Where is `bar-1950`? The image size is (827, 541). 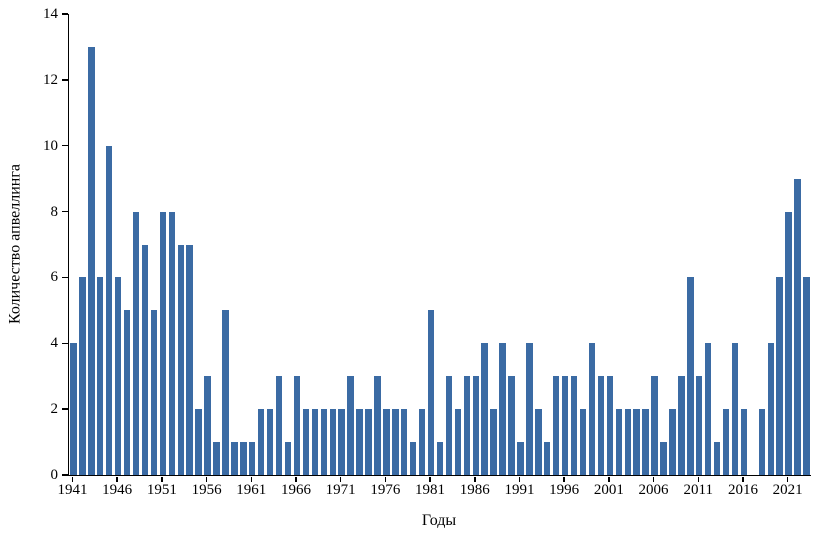
bar-1950 is located at coordinates (154, 392).